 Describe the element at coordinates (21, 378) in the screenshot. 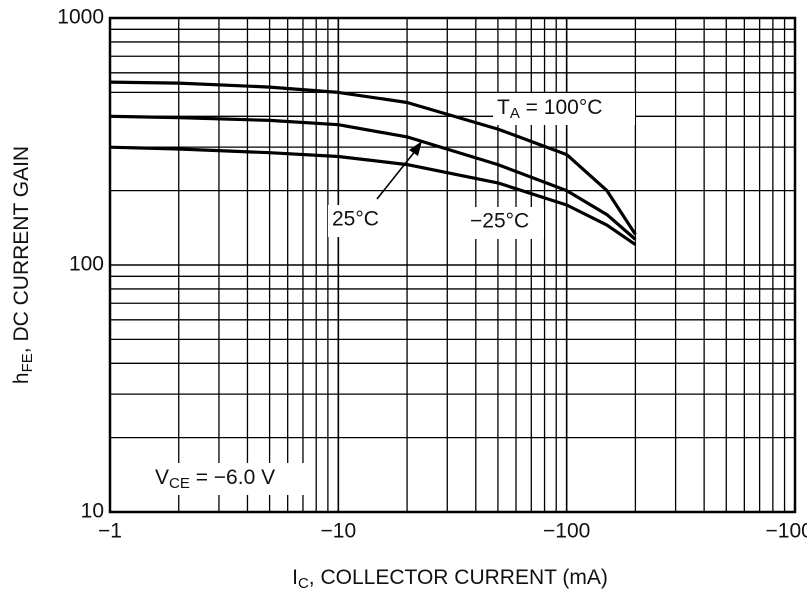

I see `y-label-main: h` at that location.